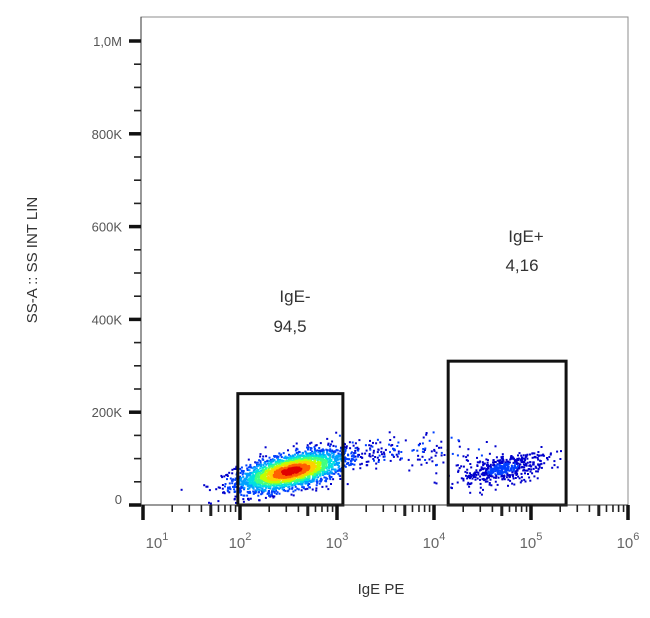 The width and height of the screenshot is (650, 618). Describe the element at coordinates (381, 589) in the screenshot. I see `x-axis-title: IgE PE` at that location.